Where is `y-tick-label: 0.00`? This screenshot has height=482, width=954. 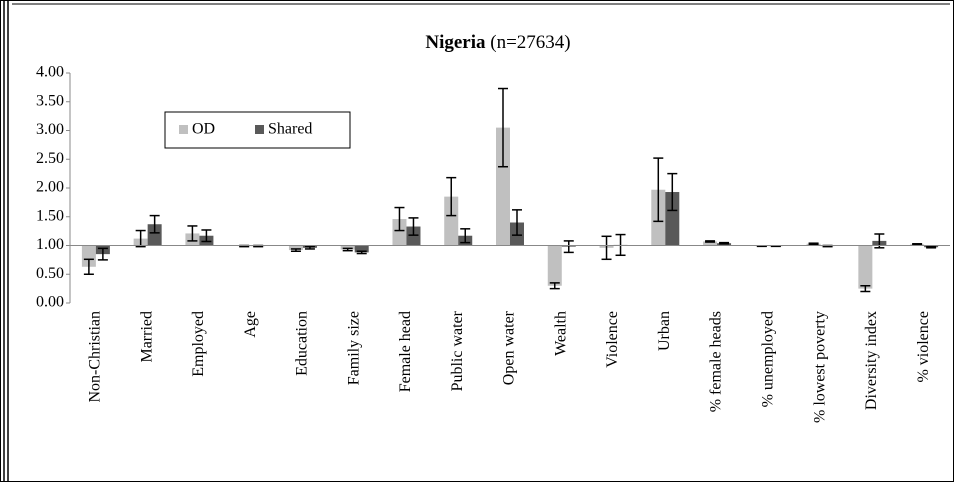 y-tick-label: 0.00 is located at coordinates (50, 302).